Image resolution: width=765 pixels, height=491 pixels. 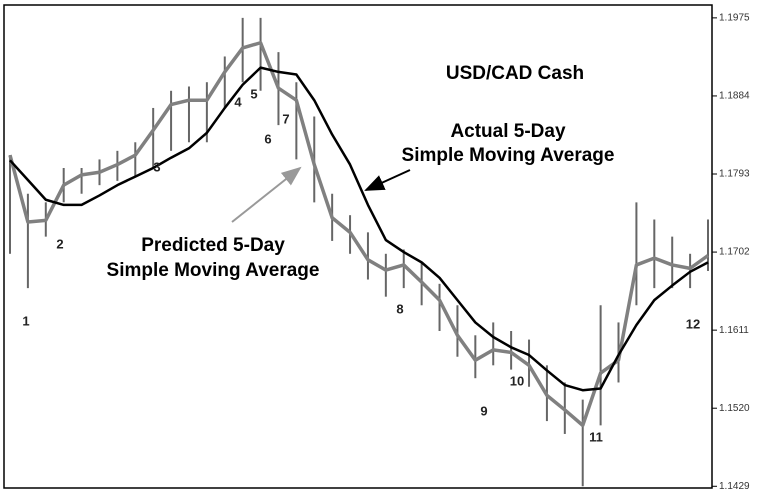 What do you see at coordinates (734, 174) in the screenshot?
I see `y-tick-label: 1.1793` at bounding box center [734, 174].